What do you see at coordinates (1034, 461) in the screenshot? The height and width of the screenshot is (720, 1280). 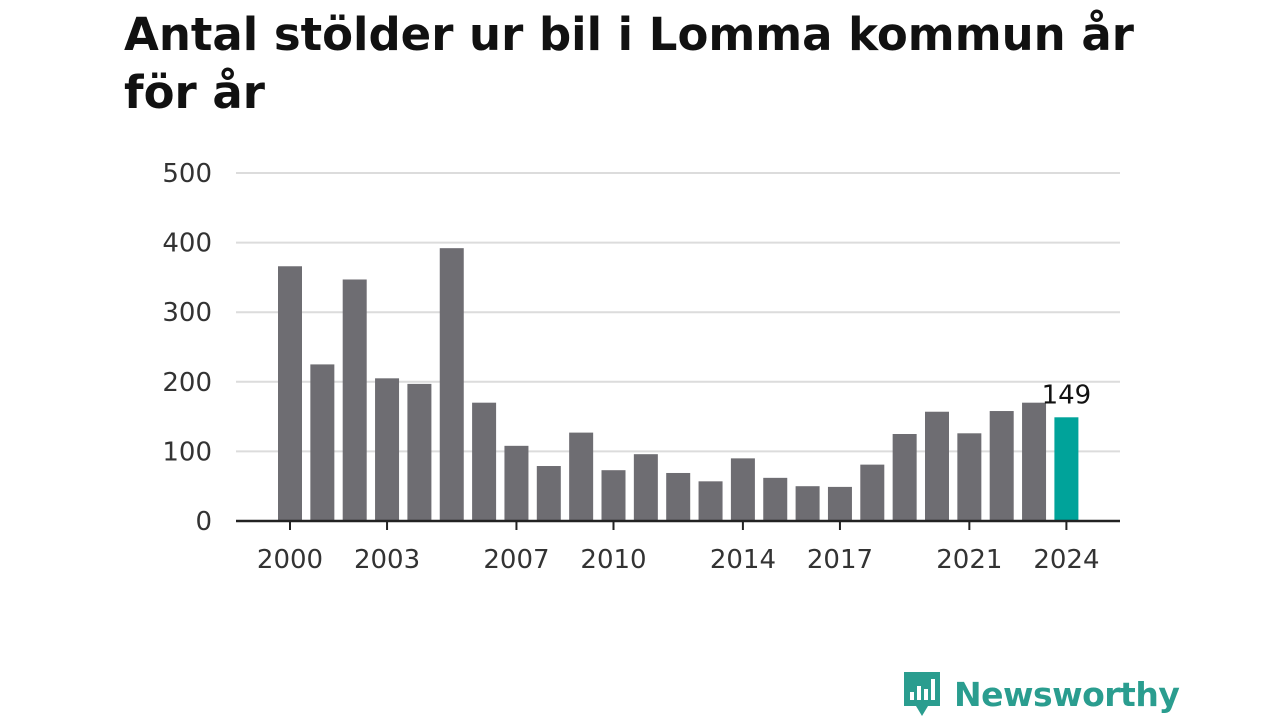 I see `bar-2023` at bounding box center [1034, 461].